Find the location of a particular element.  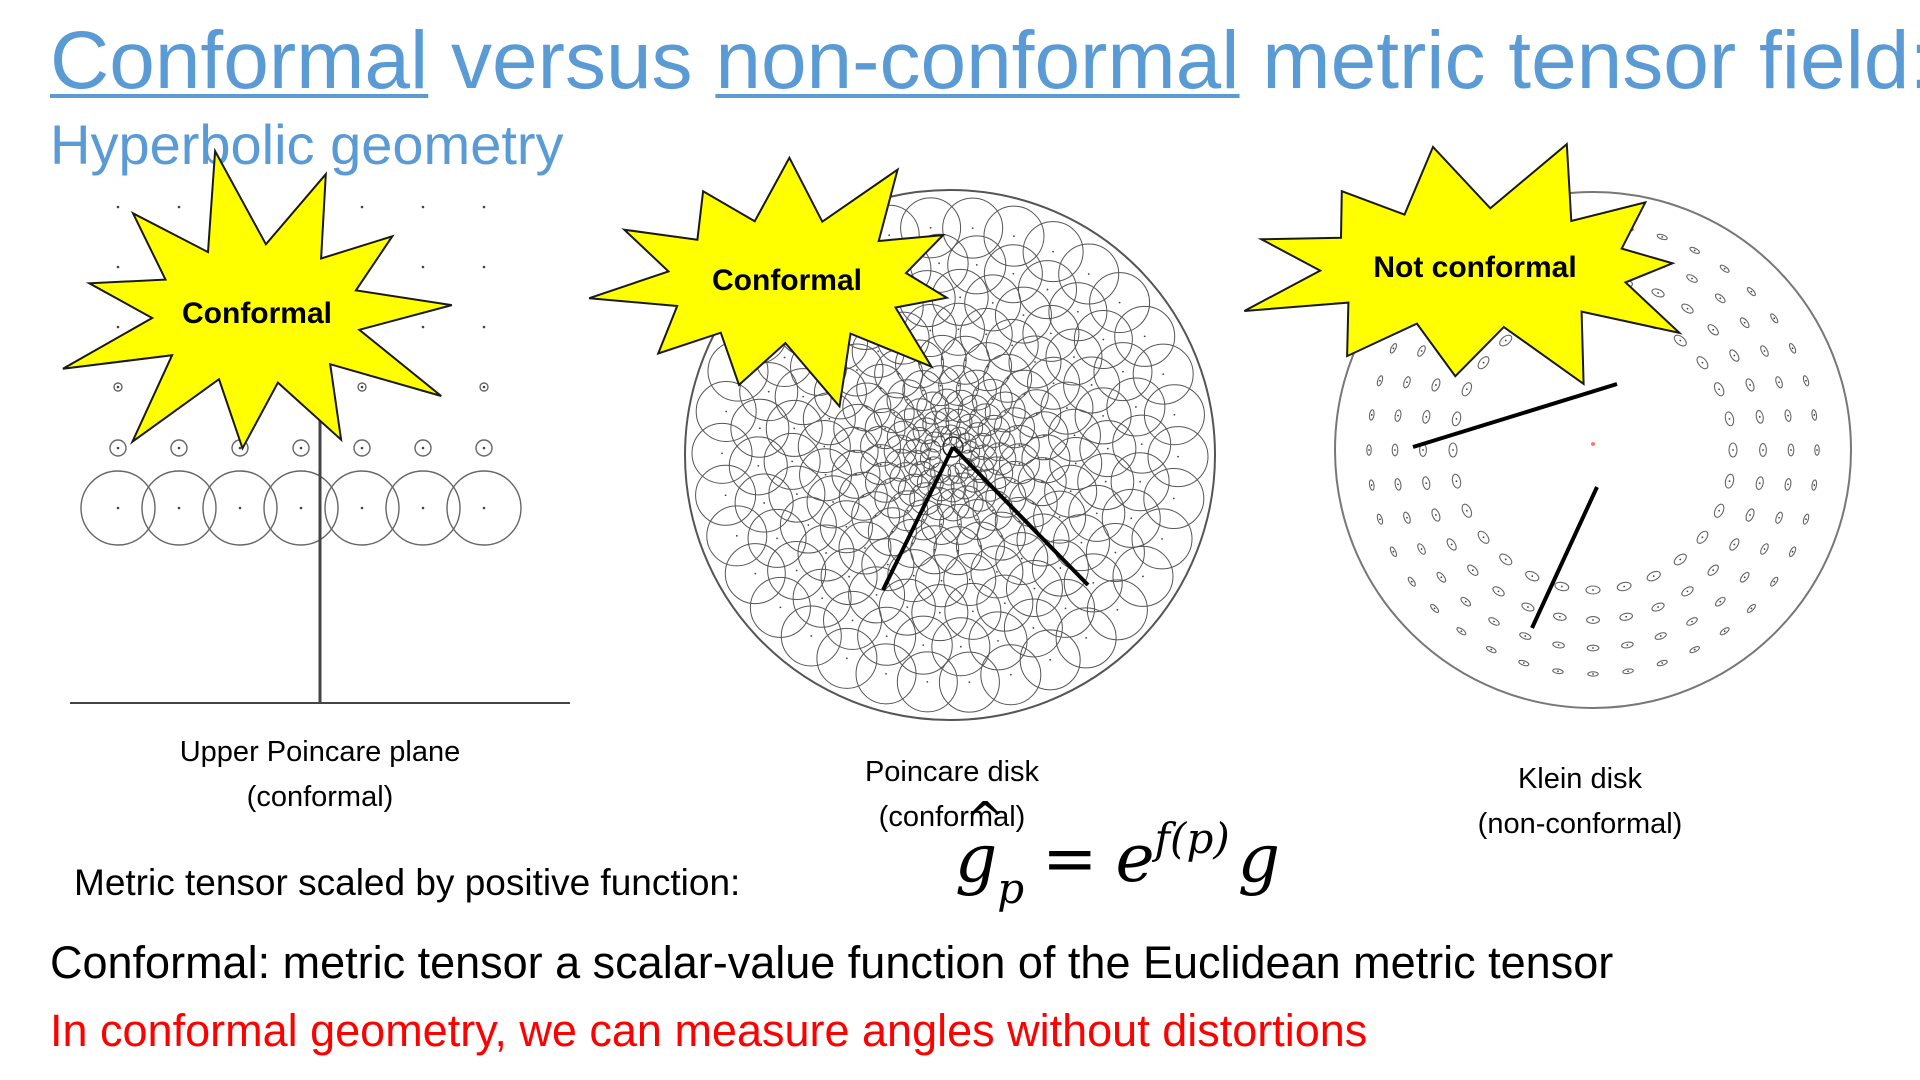

starburst-callout-klein is located at coordinates (1463, 264).